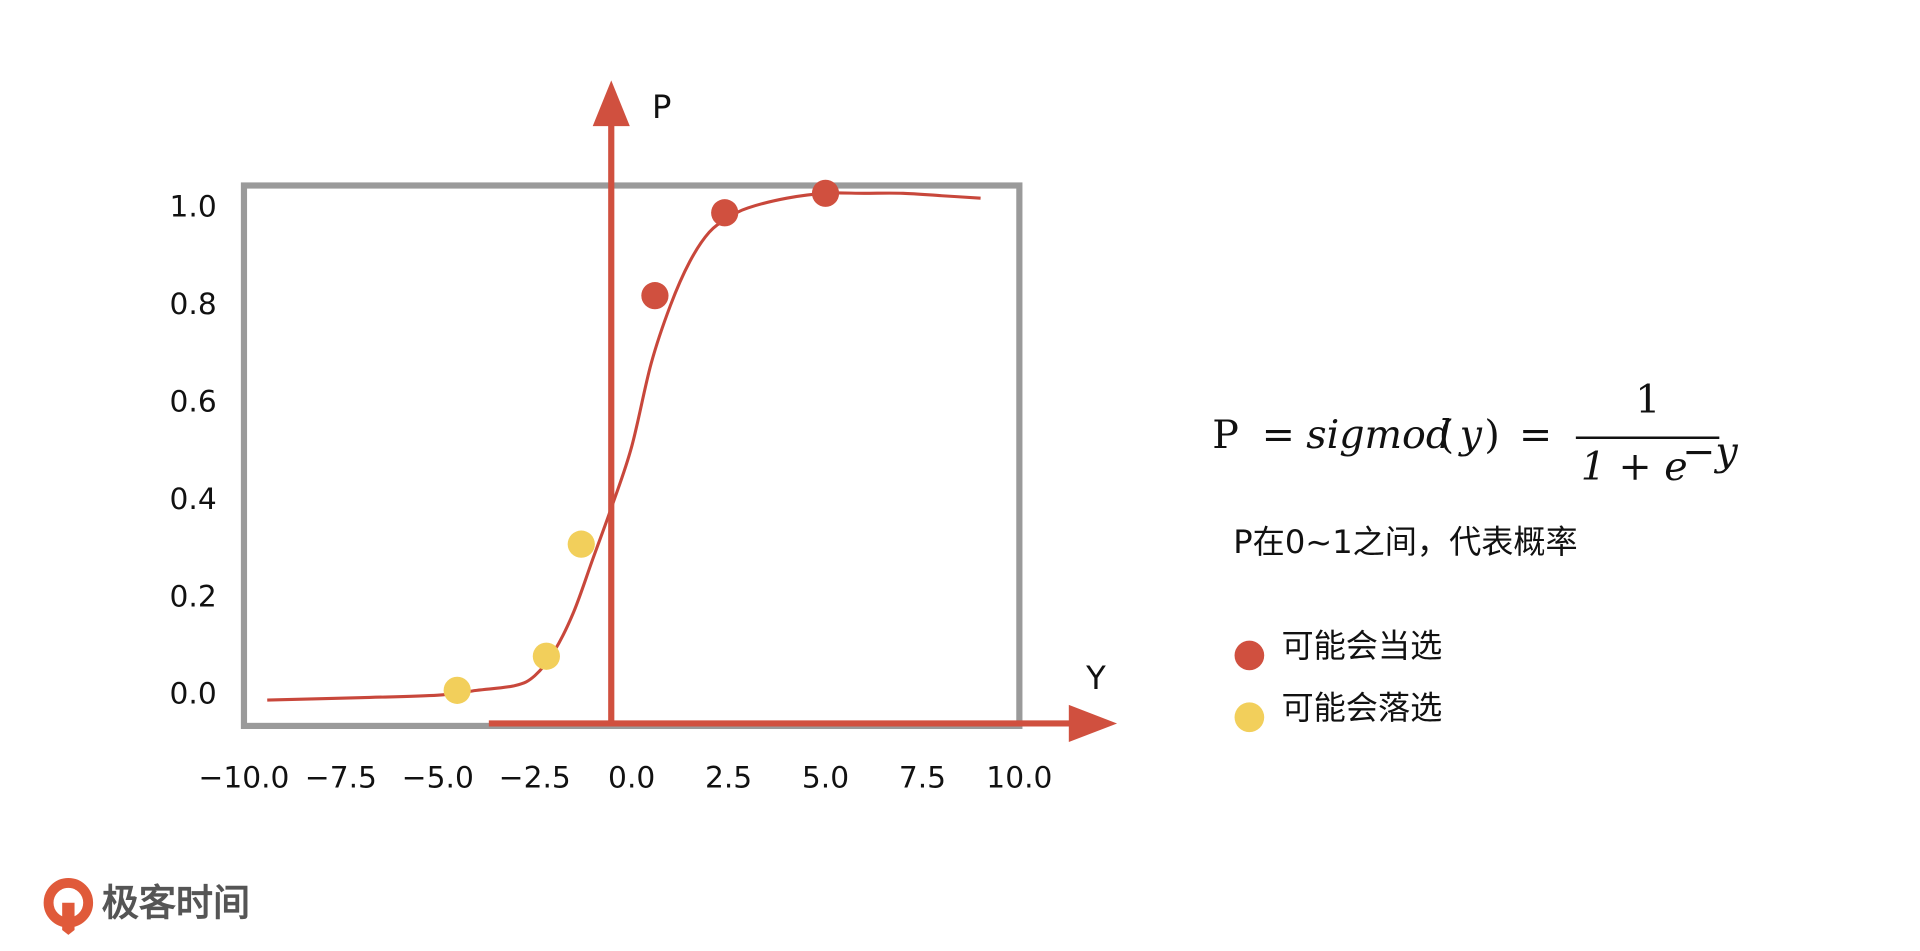 This screenshot has height=951, width=1920. What do you see at coordinates (1362, 708) in the screenshot?
I see `legend-label: 可能会落选` at bounding box center [1362, 708].